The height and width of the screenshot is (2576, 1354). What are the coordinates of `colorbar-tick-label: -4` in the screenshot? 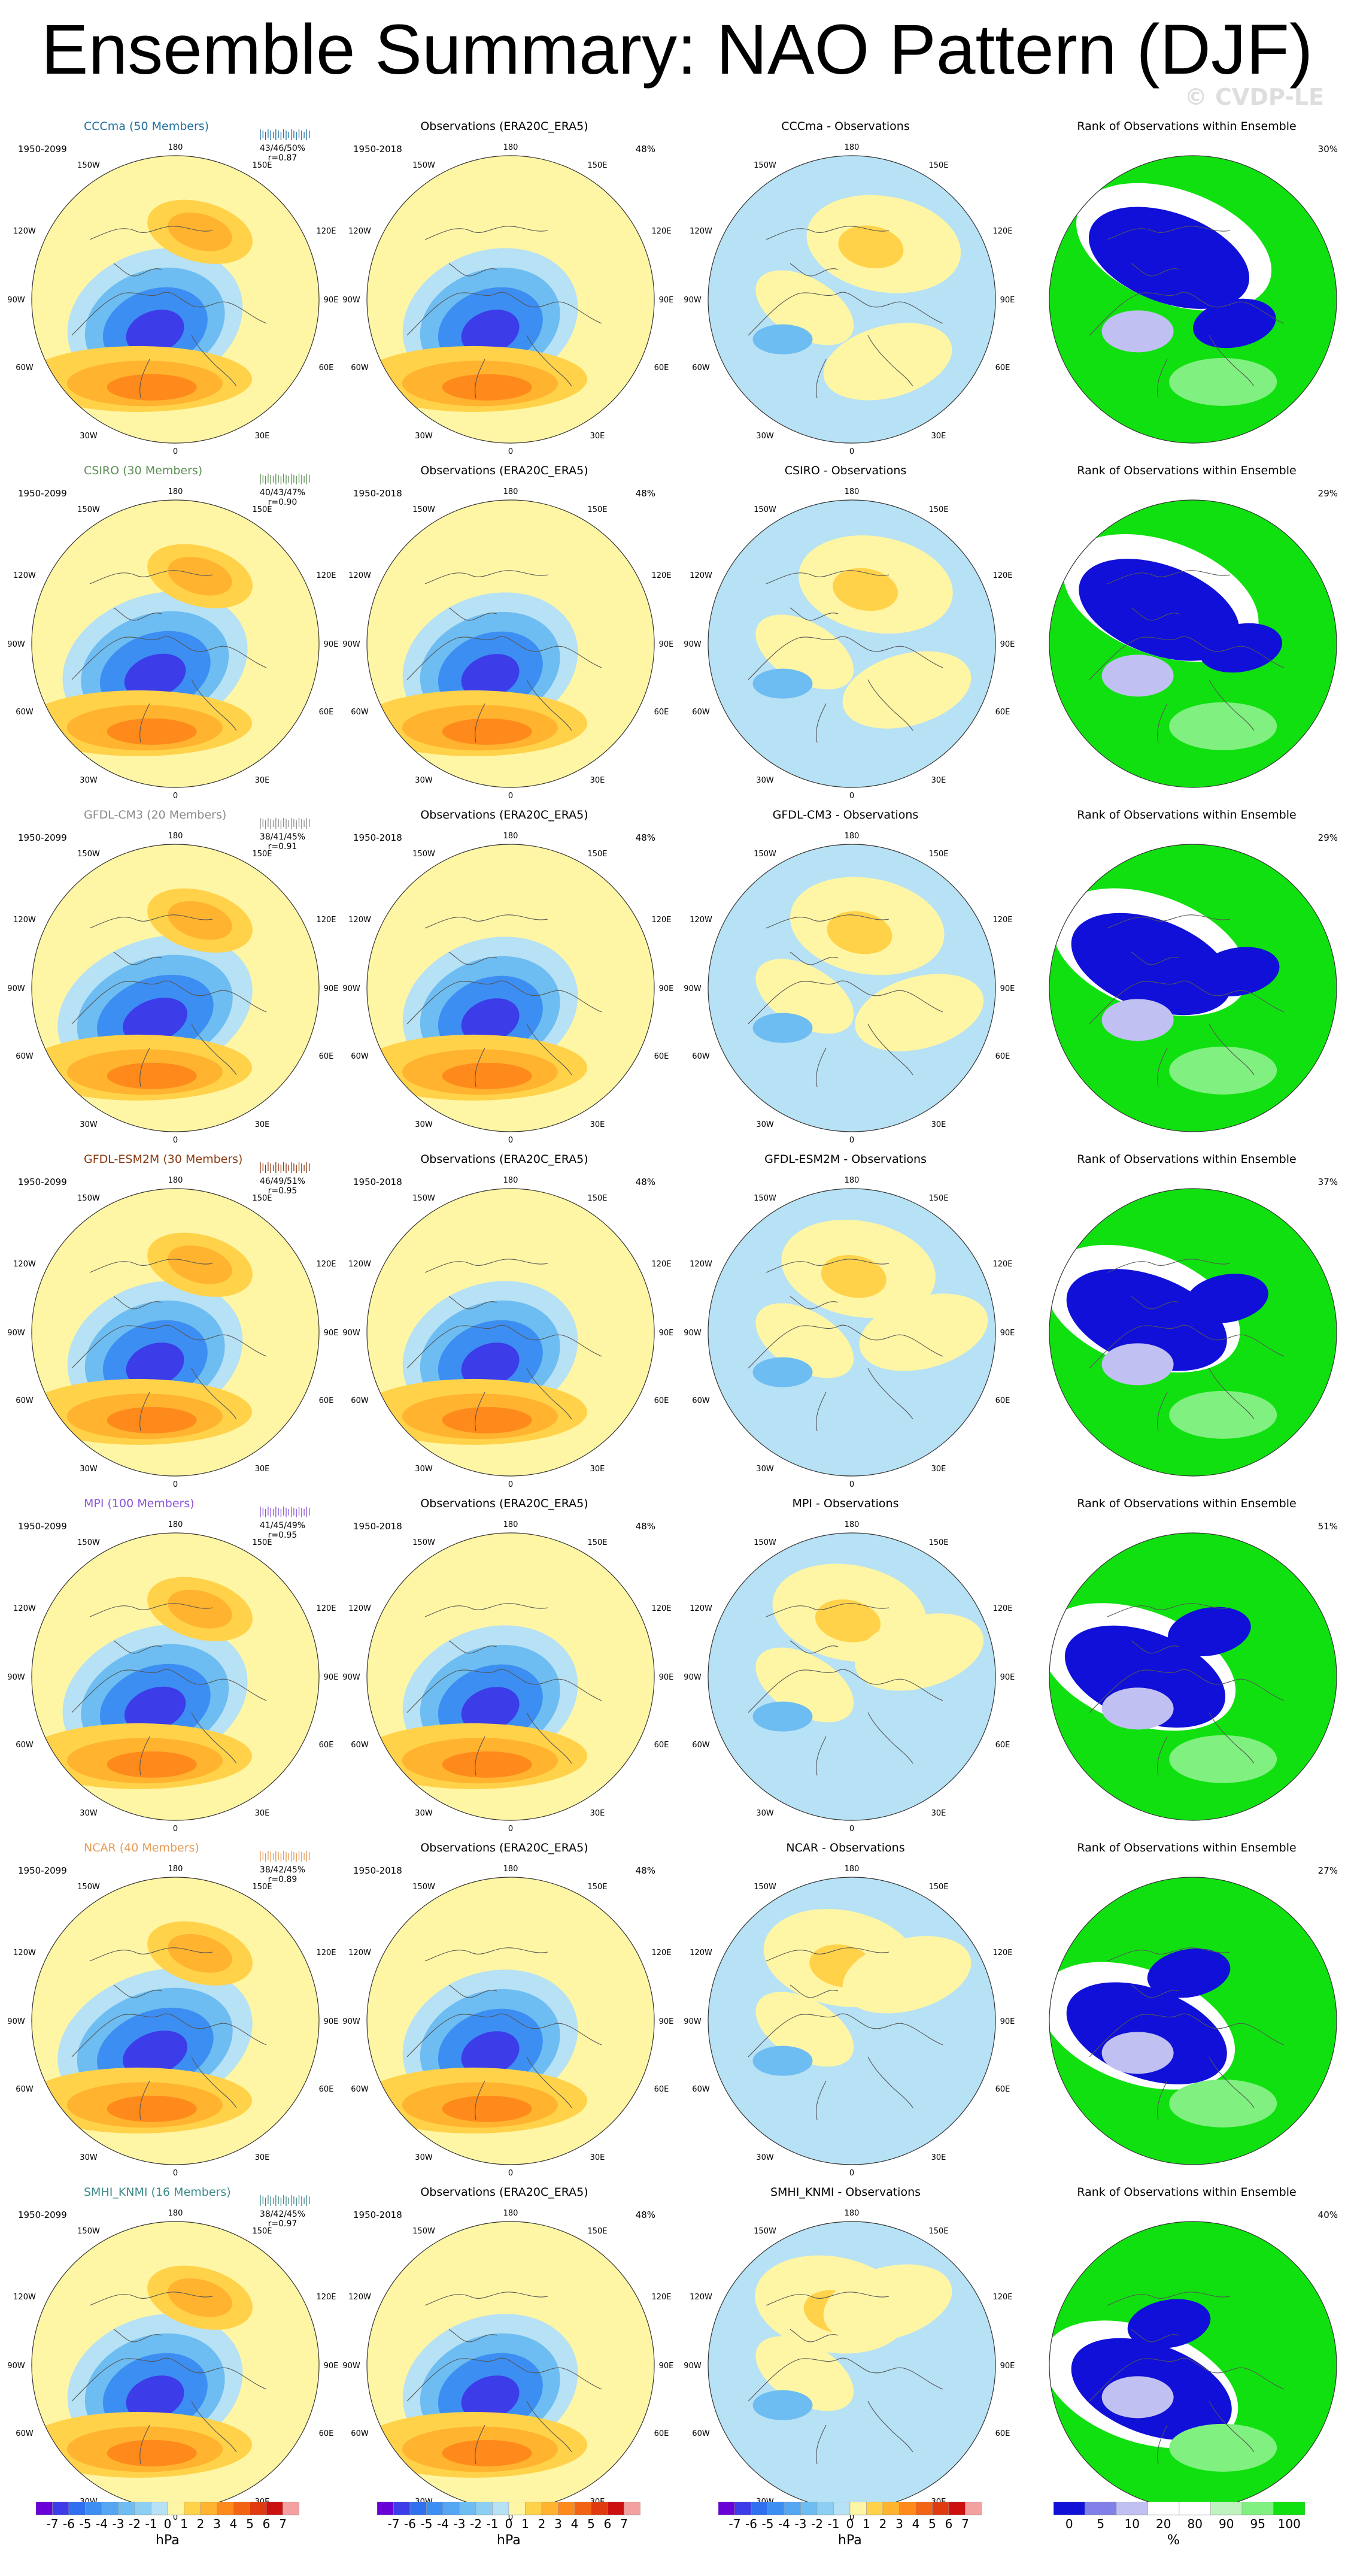 It's located at (443, 2524).